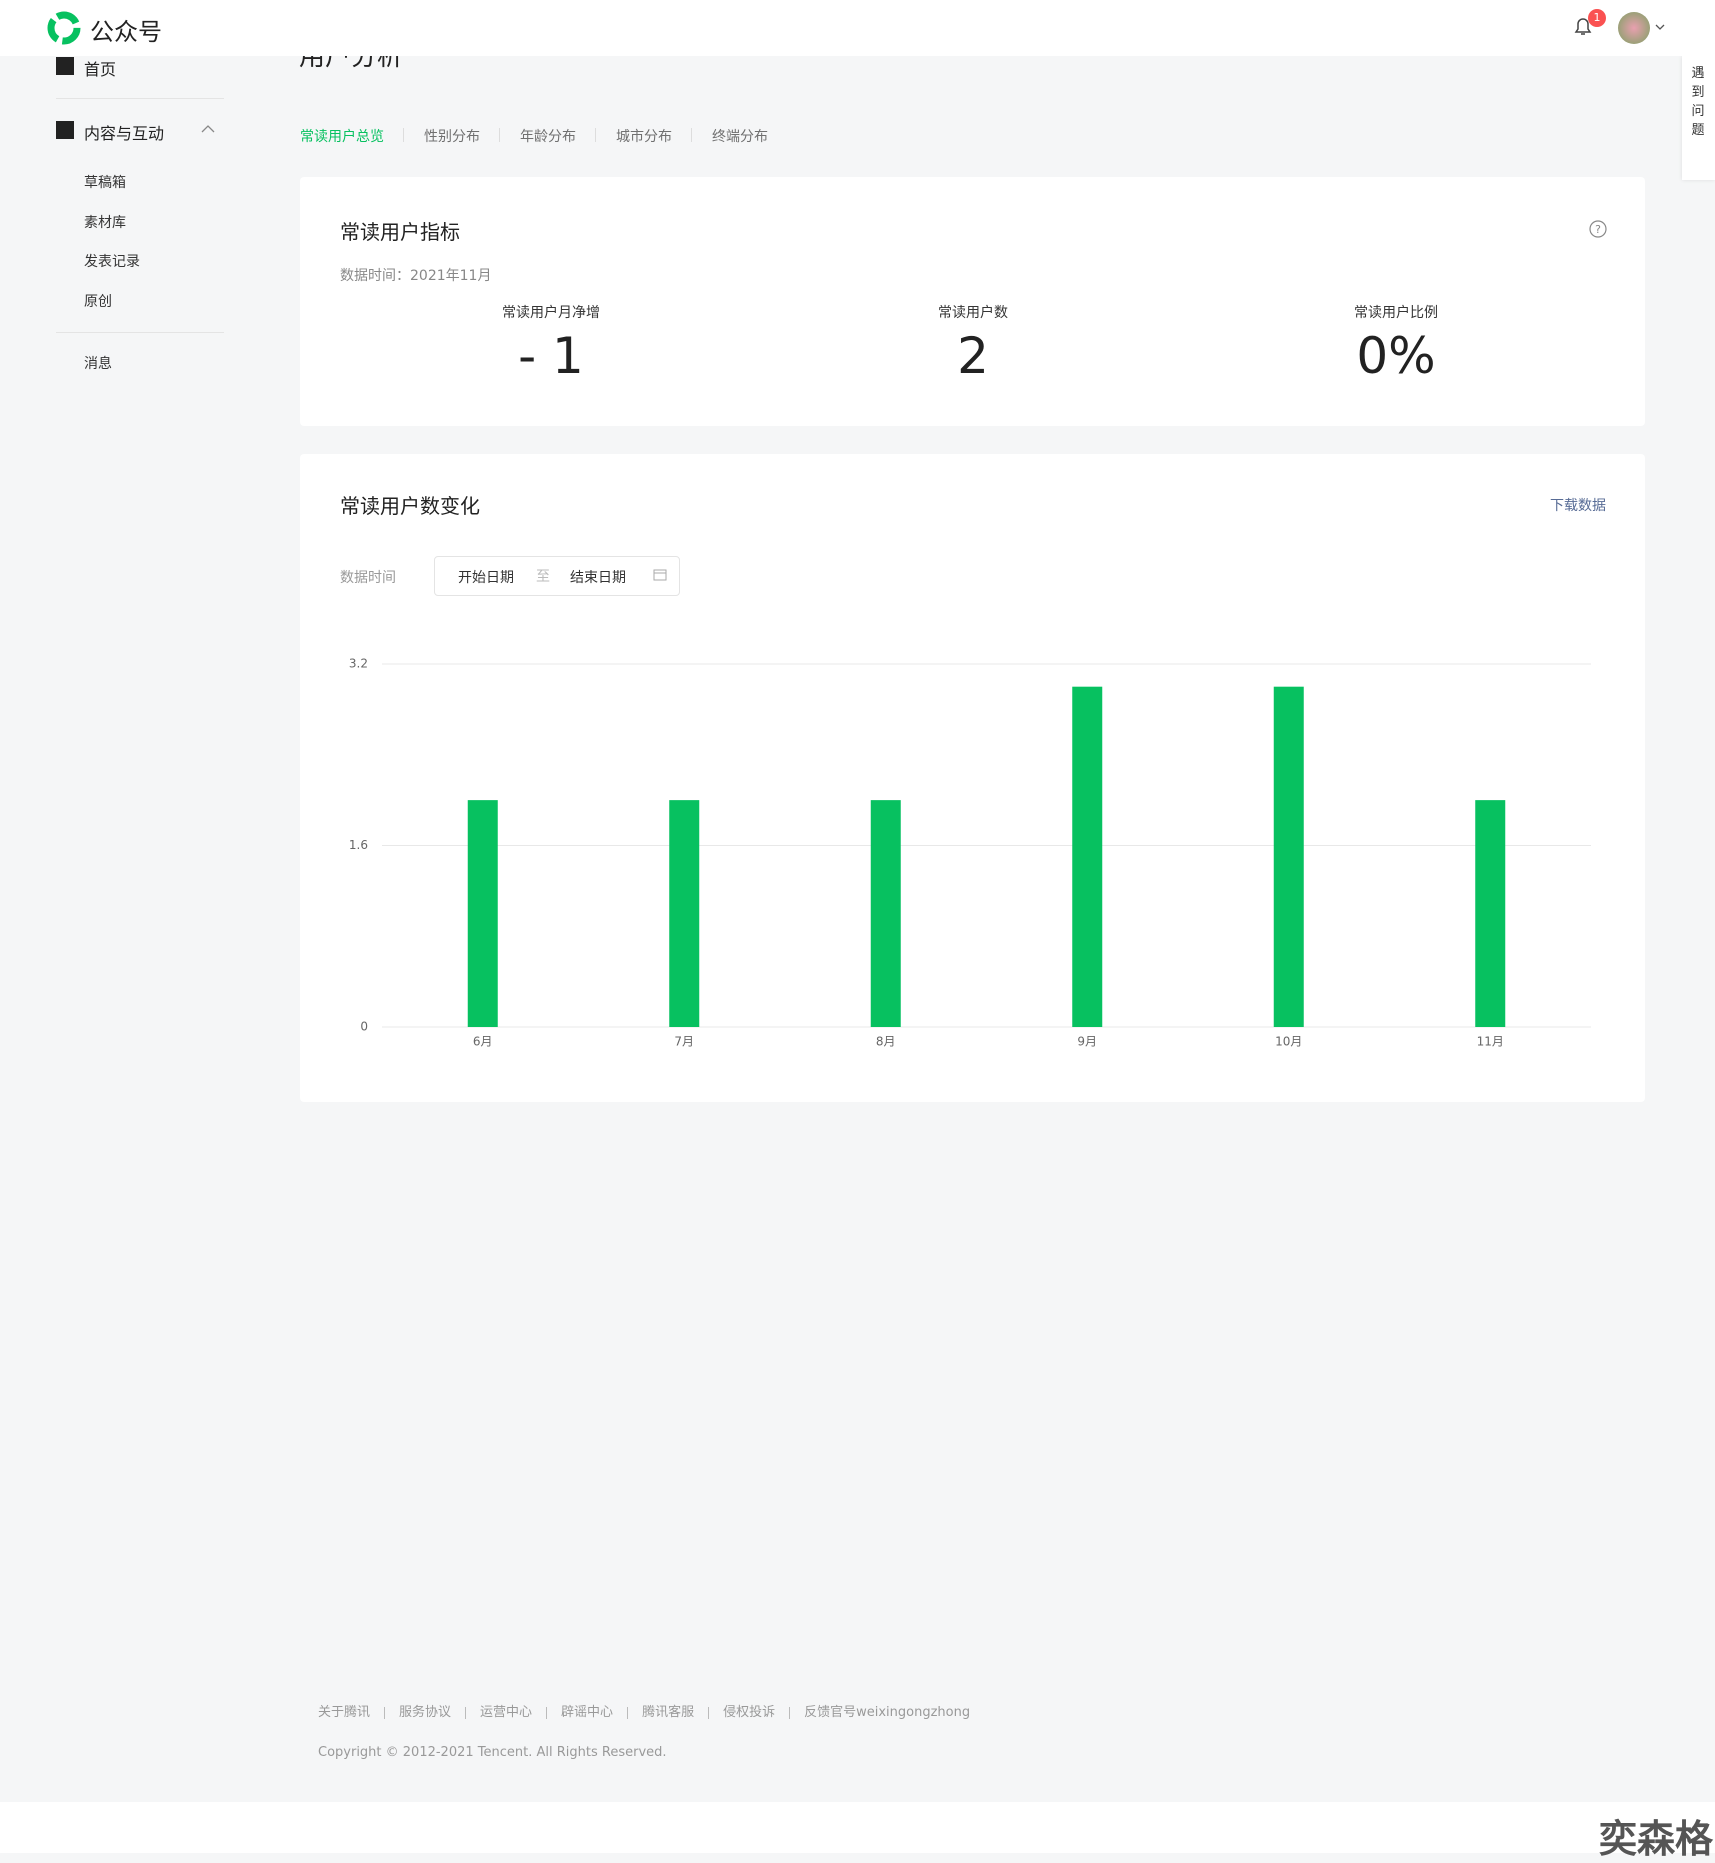  I want to click on tab: 城市分布, so click(644, 137).